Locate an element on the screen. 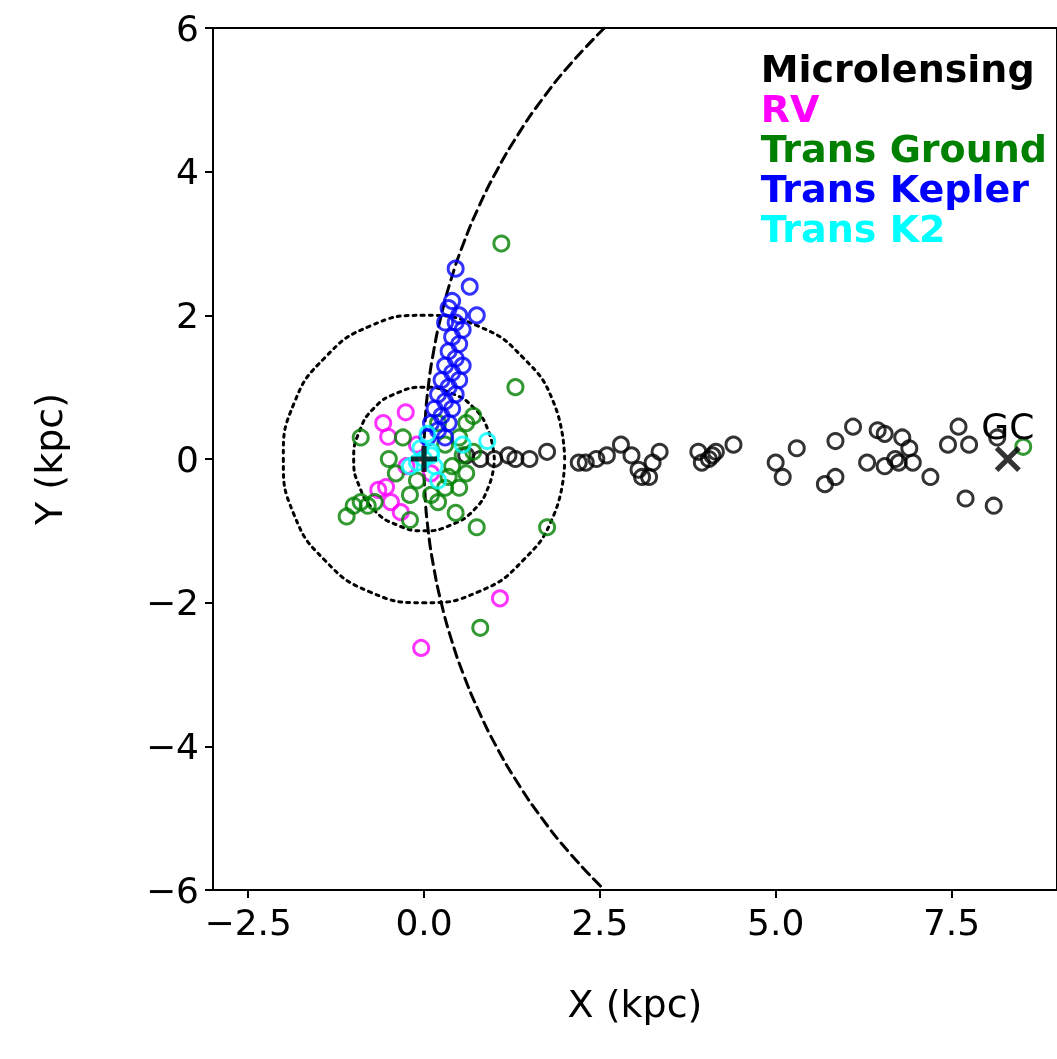 This screenshot has width=1057, height=1059. x-axis-title: X (kpc) is located at coordinates (635, 1004).